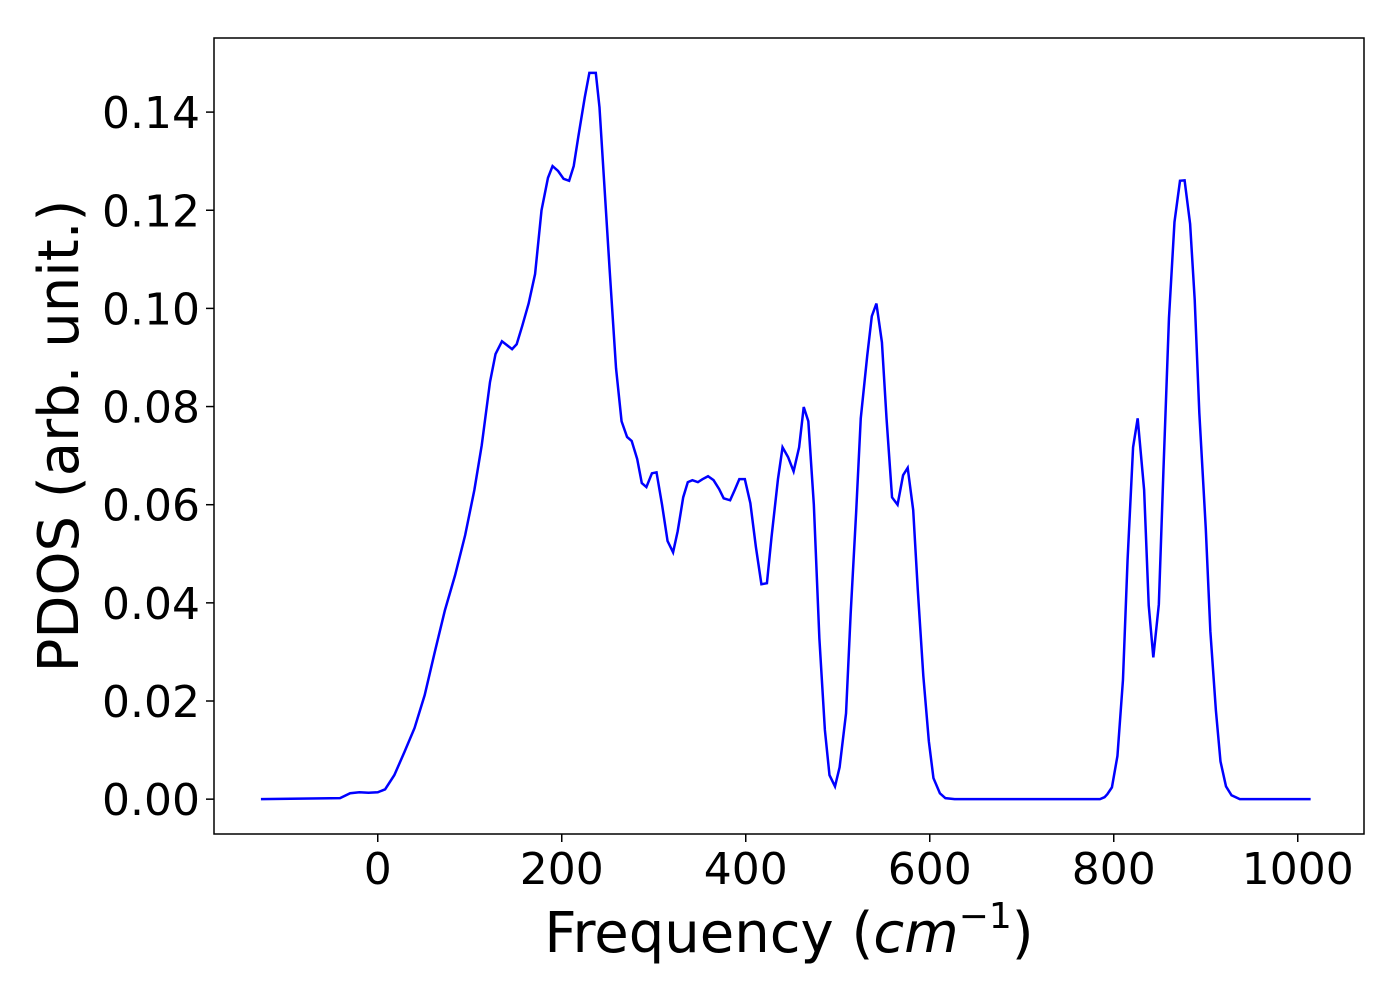 This screenshot has height=1000, width=1400. Describe the element at coordinates (746, 869) in the screenshot. I see `x-tick-label: 400` at that location.